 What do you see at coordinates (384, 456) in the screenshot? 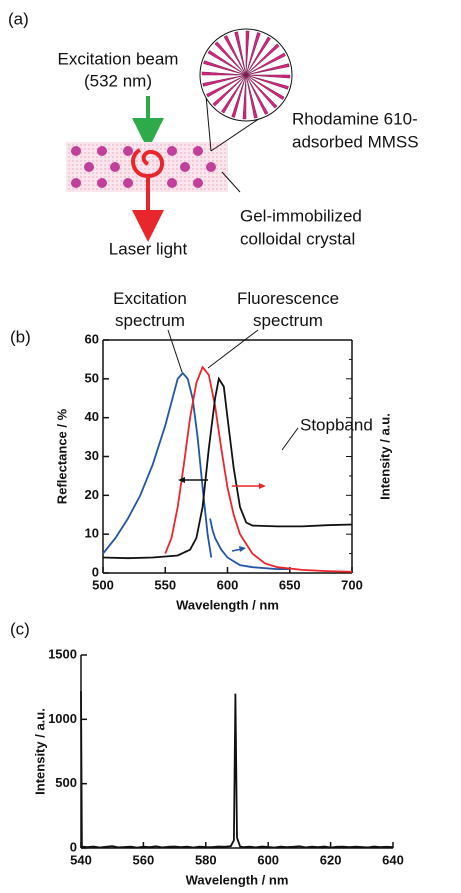
I see `y2-axis-label: Intensity / a.u.` at bounding box center [384, 456].